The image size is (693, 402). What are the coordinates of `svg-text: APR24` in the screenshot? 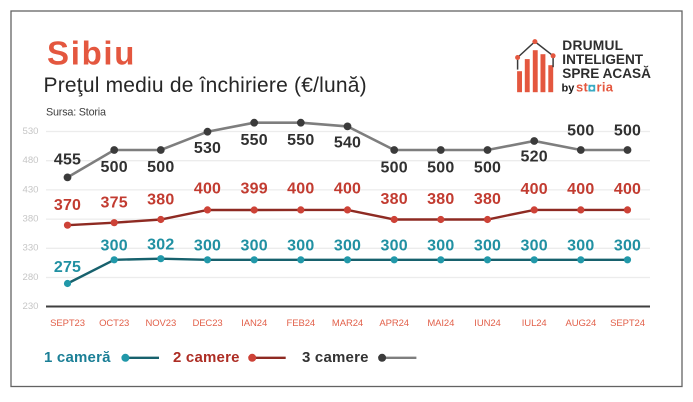 It's located at (394, 323).